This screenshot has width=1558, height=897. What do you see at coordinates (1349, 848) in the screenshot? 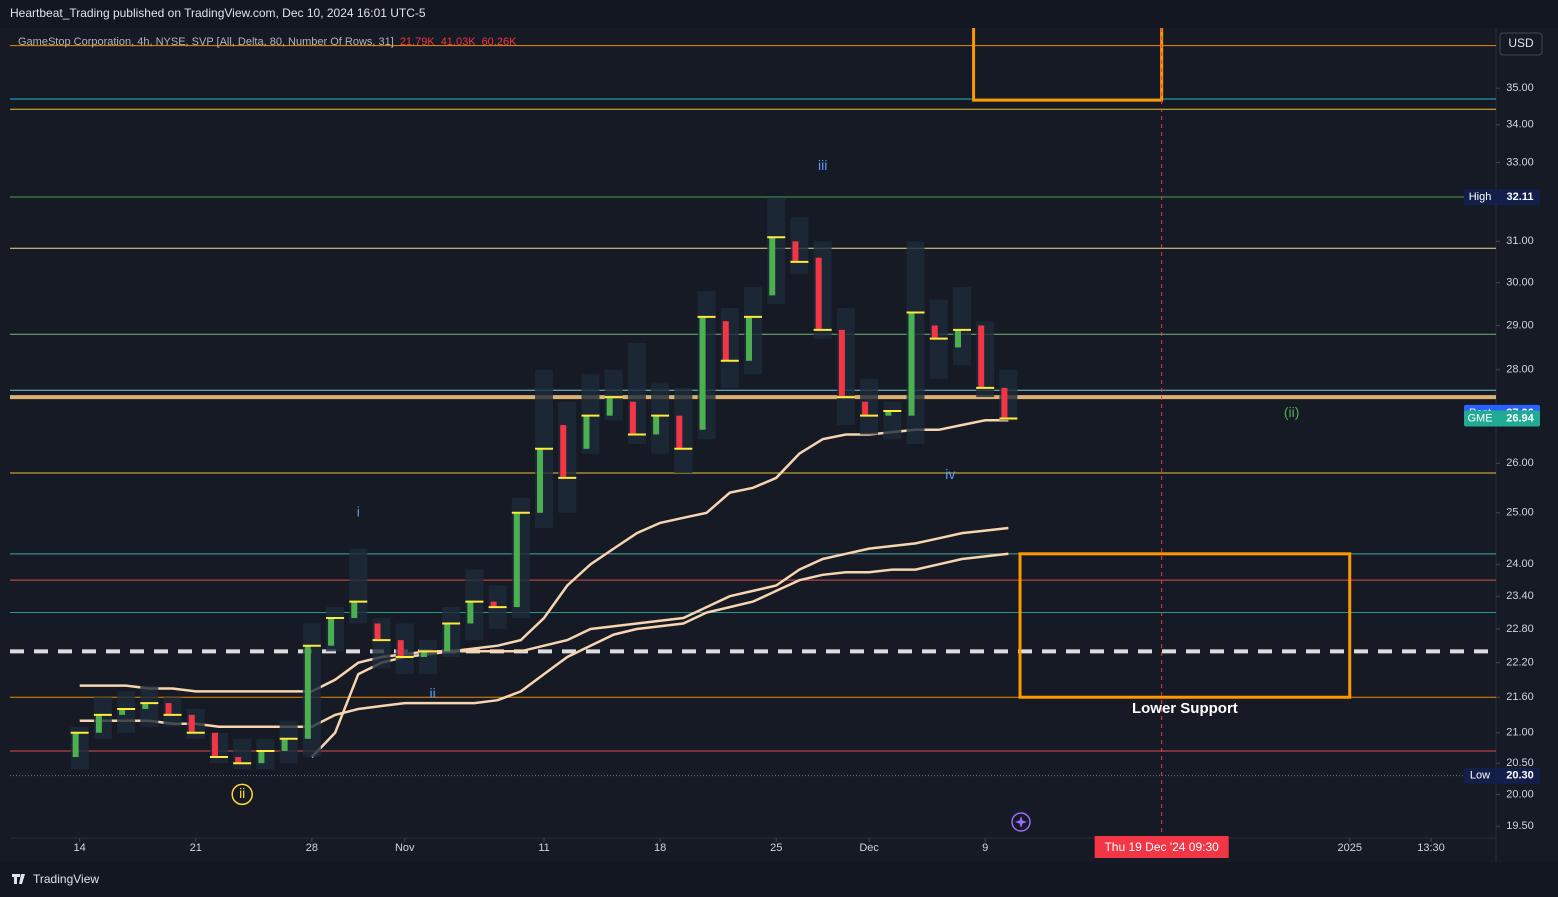
I see `x-tick-label: 2025` at bounding box center [1349, 848].